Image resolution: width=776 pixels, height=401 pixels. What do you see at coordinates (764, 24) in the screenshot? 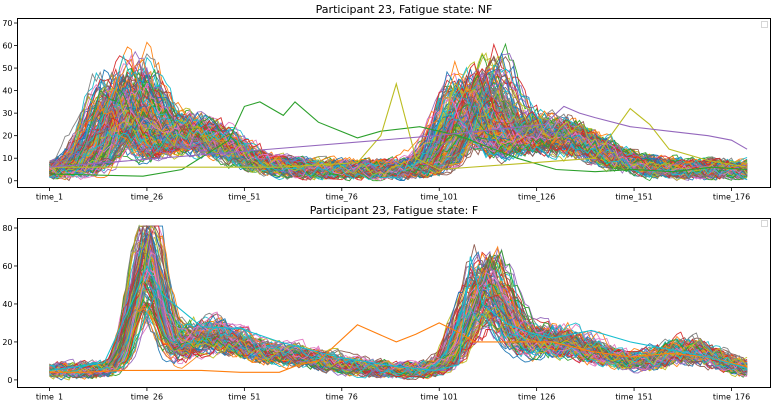
I see `top-panel-legend-box` at bounding box center [764, 24].